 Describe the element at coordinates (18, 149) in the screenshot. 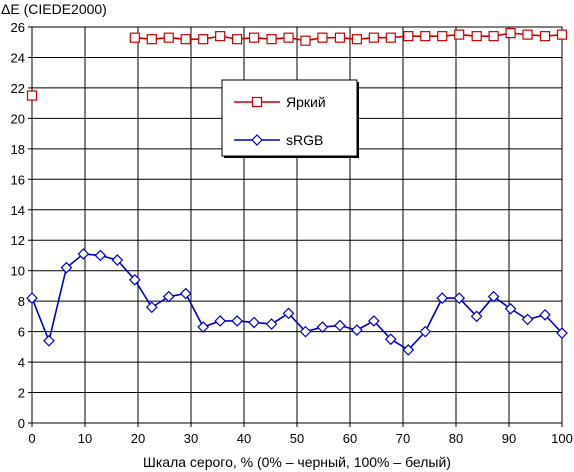

I see `y-tick-label: 18` at that location.